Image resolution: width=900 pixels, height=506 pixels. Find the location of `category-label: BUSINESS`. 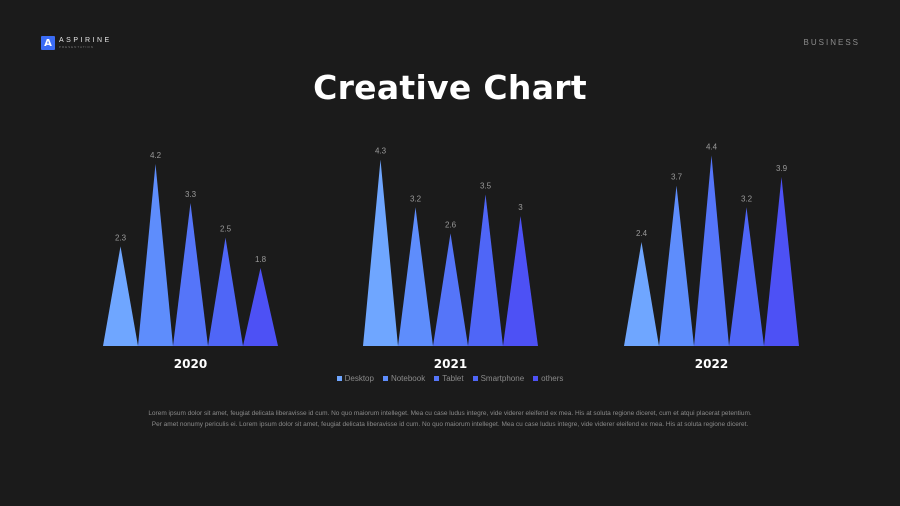

category-label: BUSINESS is located at coordinates (831, 42).